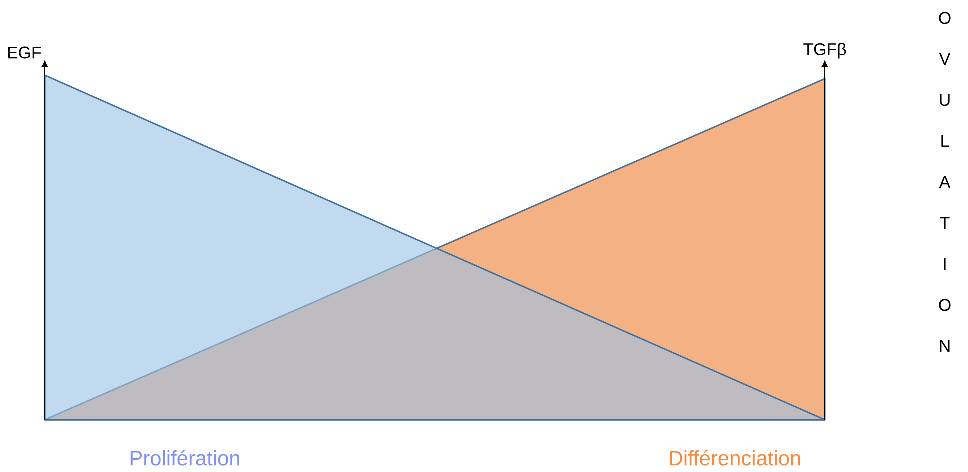 Image resolution: width=968 pixels, height=472 pixels. I want to click on series-label: TGFβ, so click(825, 51).